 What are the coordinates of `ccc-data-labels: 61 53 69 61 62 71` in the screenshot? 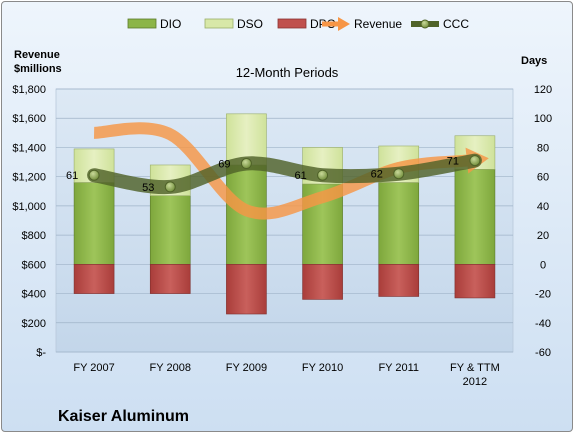 It's located at (262, 175).